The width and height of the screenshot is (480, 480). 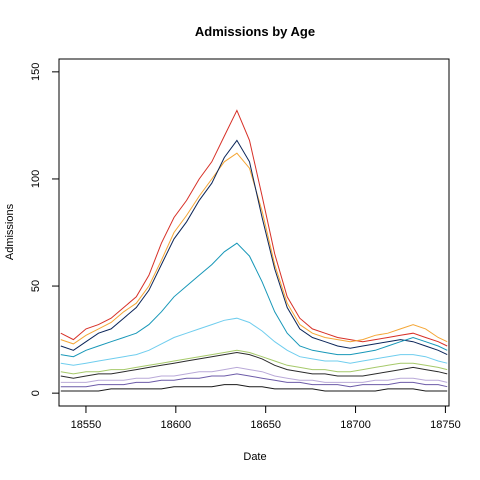 What do you see at coordinates (254, 457) in the screenshot?
I see `x-axis-label: Date` at bounding box center [254, 457].